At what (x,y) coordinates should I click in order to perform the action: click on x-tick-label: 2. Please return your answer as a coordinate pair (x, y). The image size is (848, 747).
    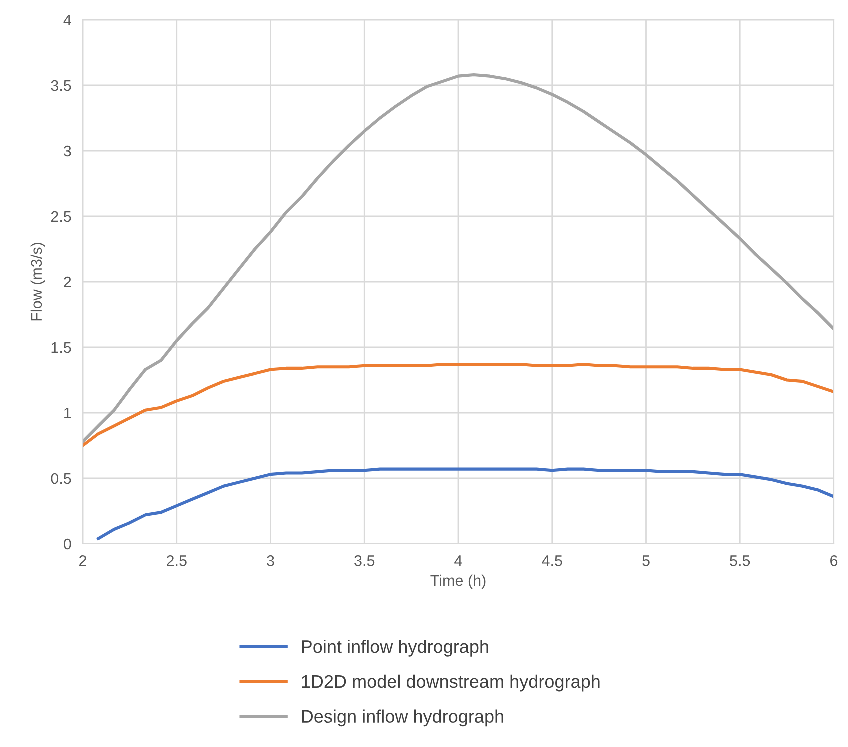
    Looking at the image, I should click on (83, 561).